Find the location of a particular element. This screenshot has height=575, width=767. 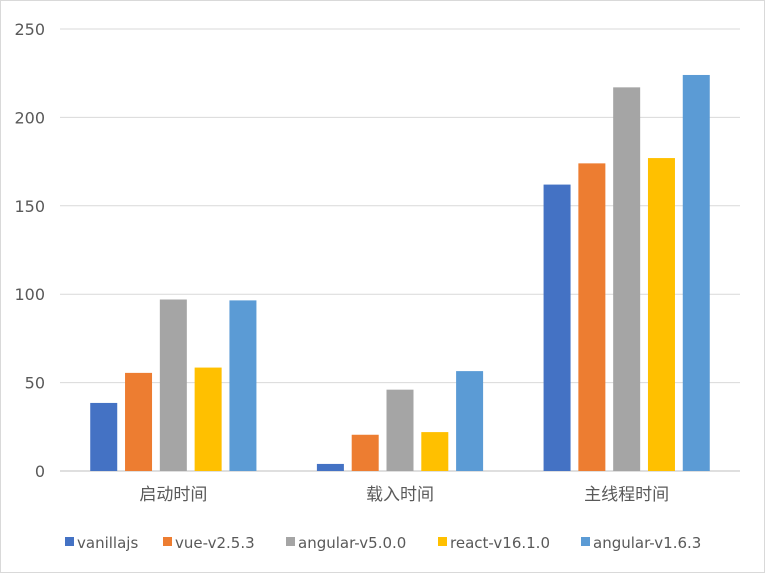

bar-vue-v2.5.3-1 is located at coordinates (365, 452).